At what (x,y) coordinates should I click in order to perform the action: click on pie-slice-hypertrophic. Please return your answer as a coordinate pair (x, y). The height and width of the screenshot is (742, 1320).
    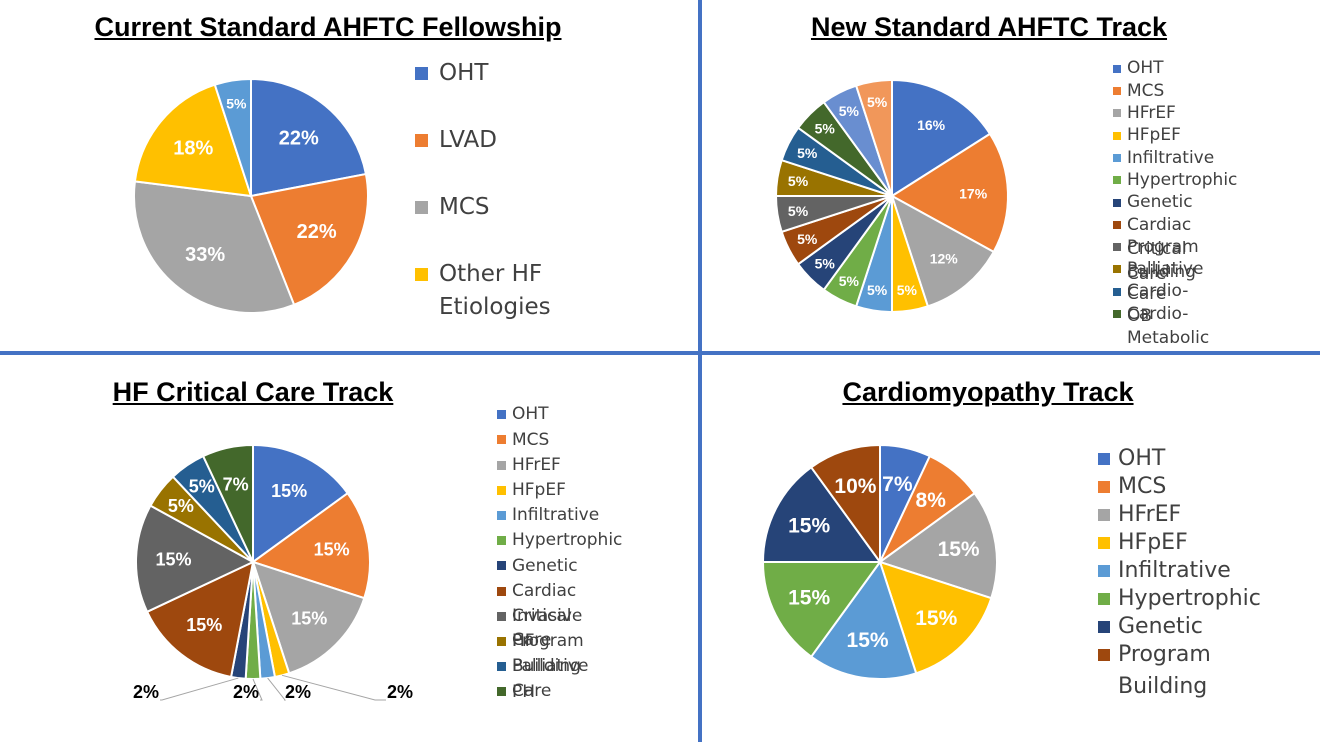
    Looking at the image, I should click on (821, 610).